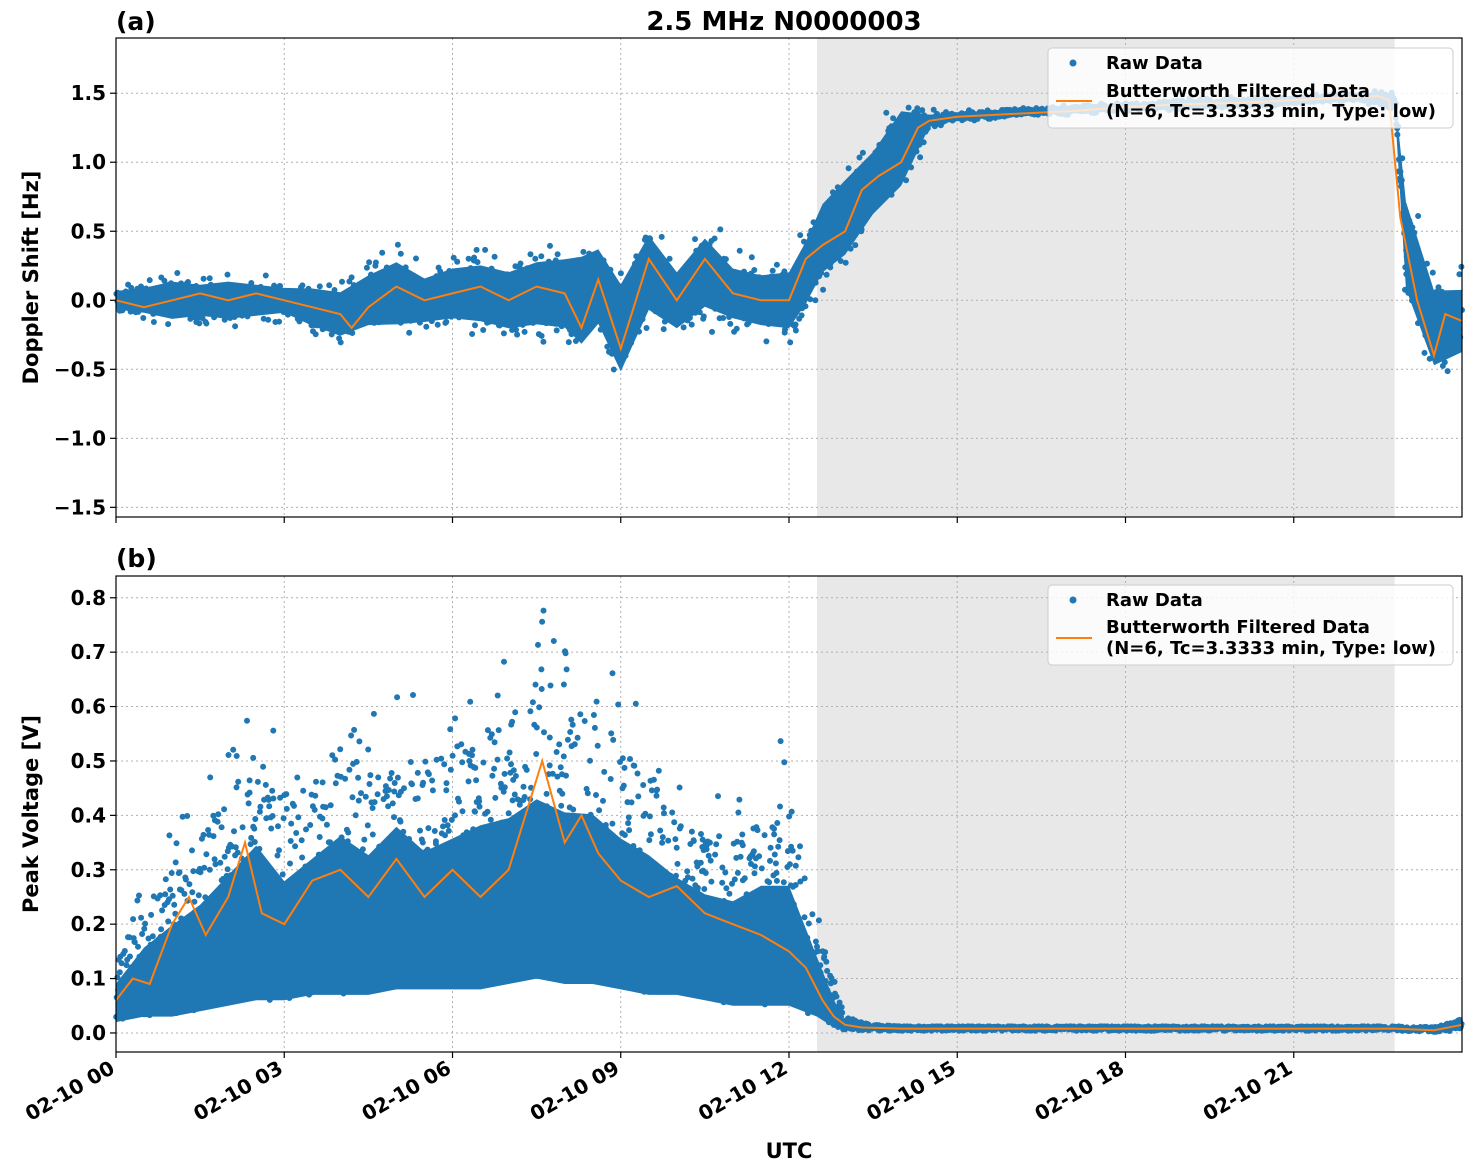 The width and height of the screenshot is (1472, 1172). I want to click on b-ytick-label-7: 0.7, so click(88, 652).